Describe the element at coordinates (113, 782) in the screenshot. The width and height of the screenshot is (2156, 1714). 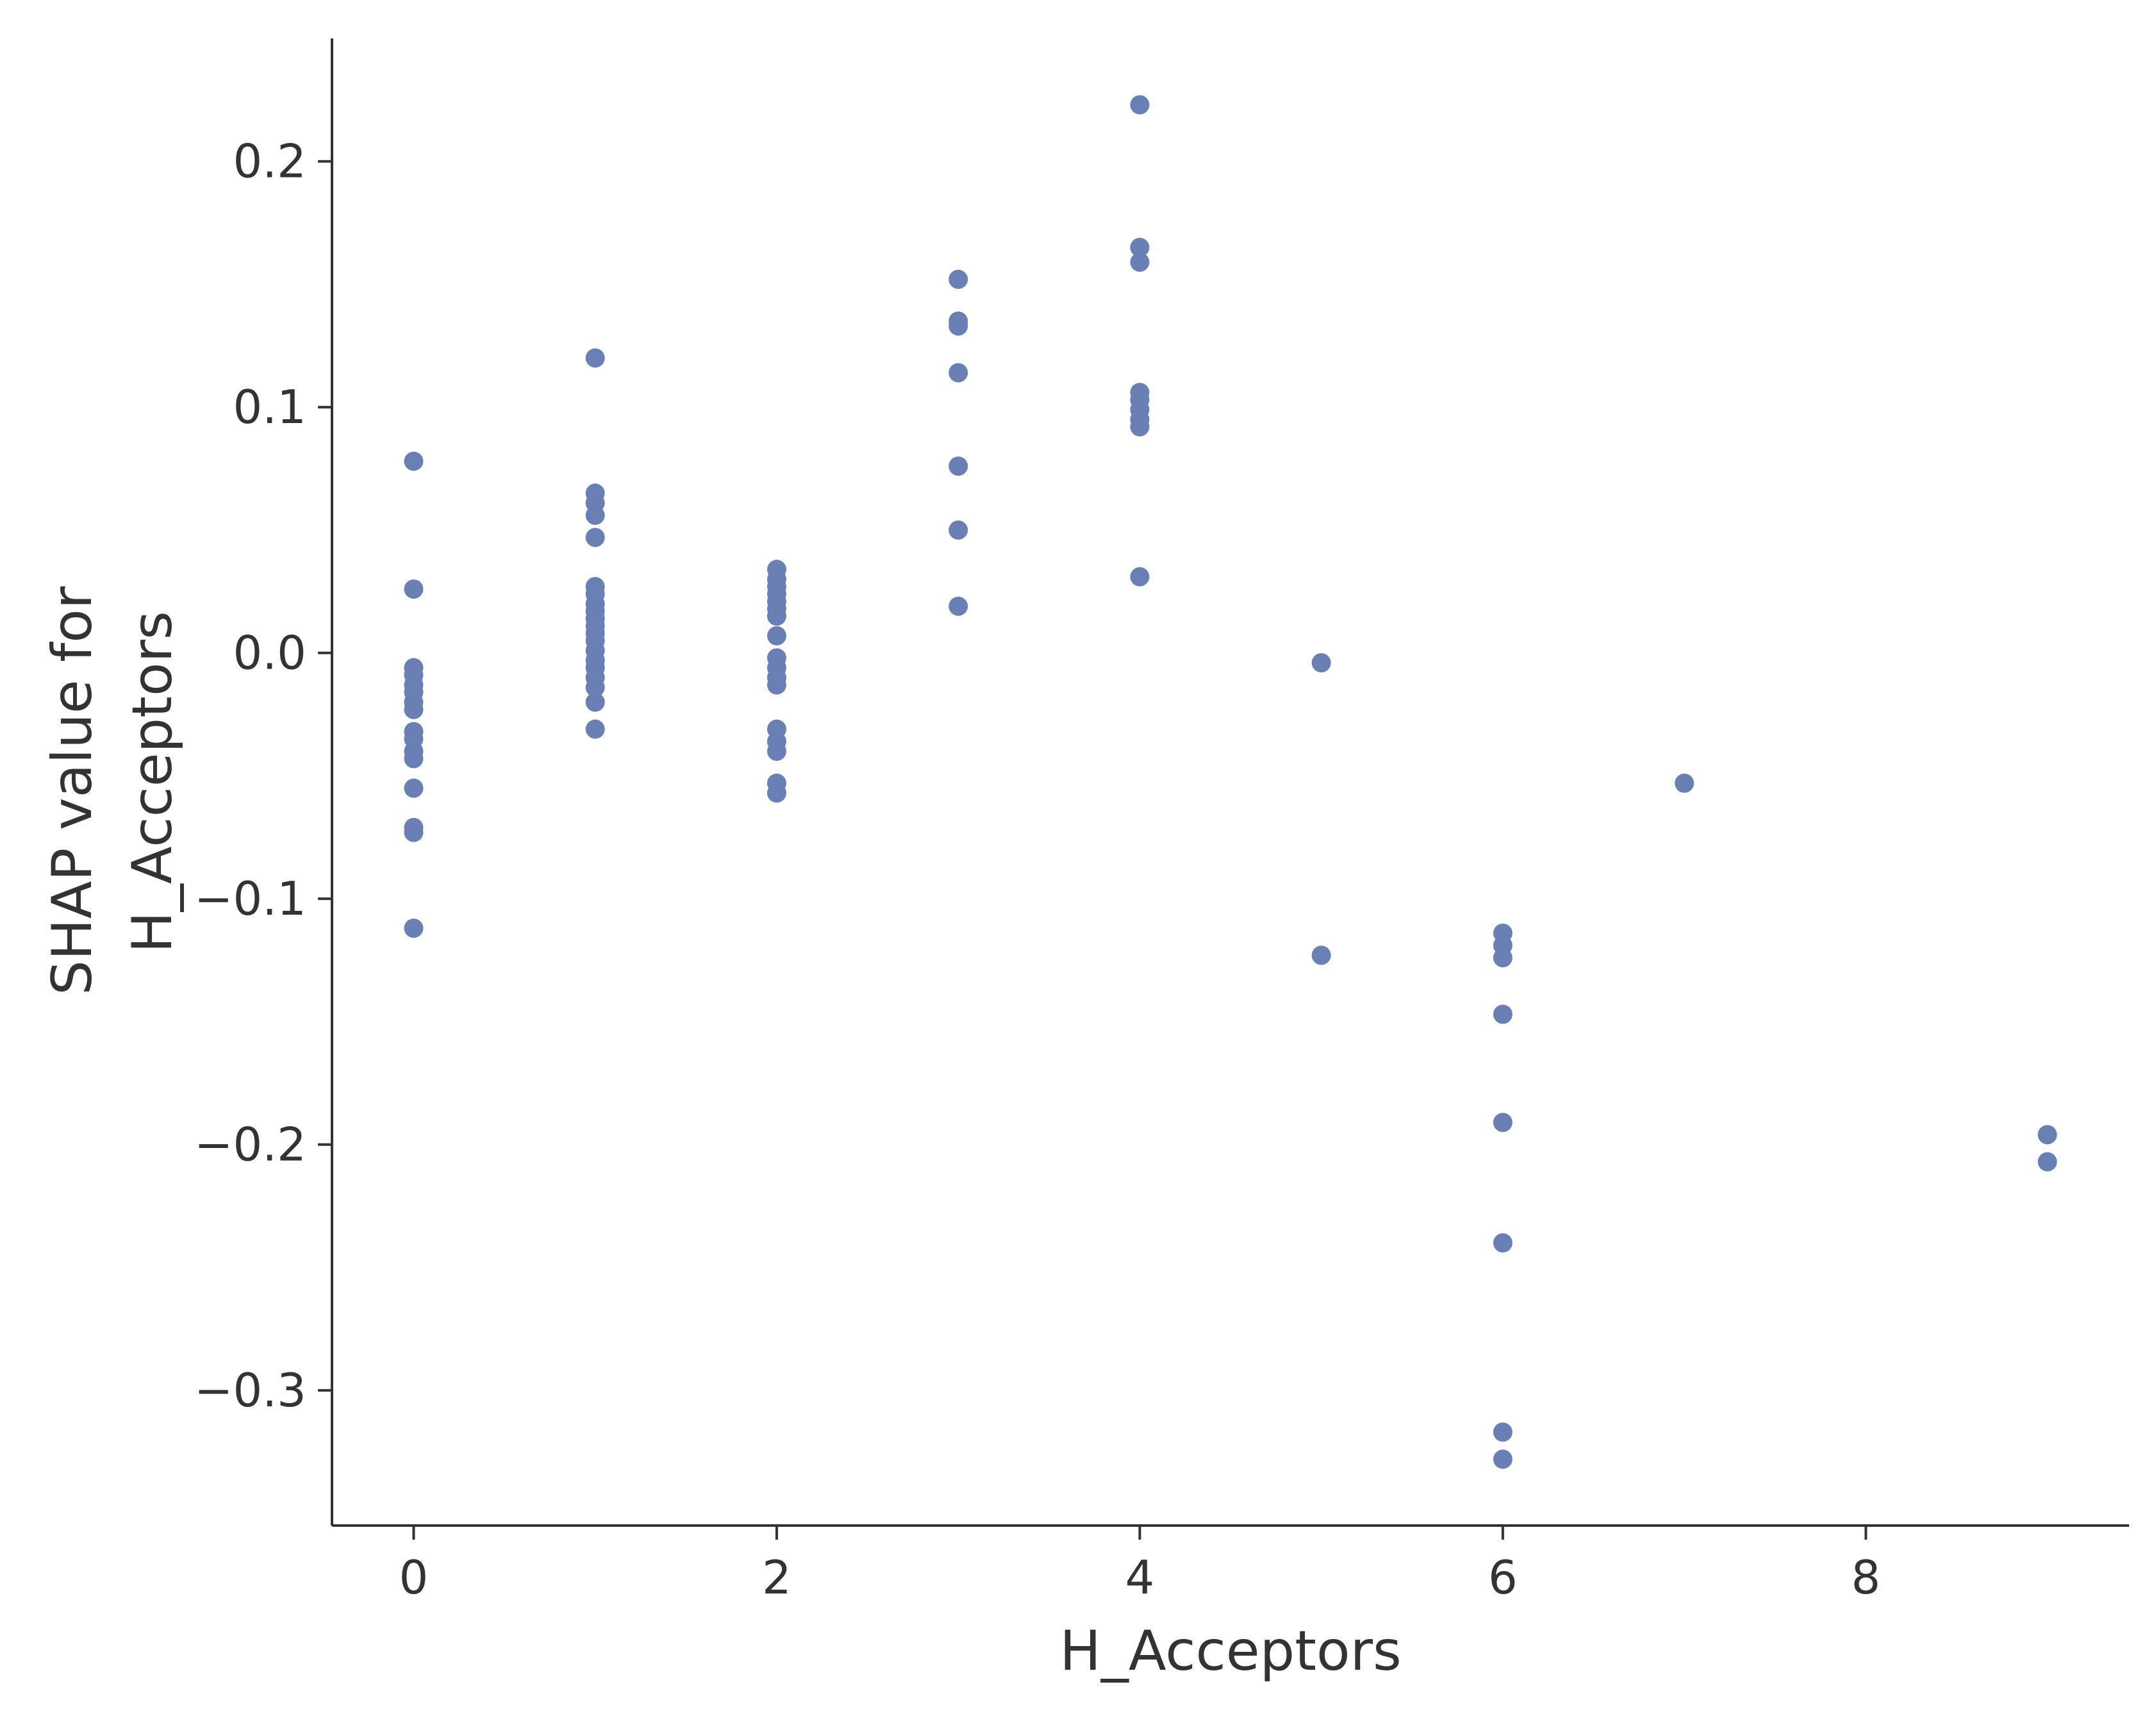
I see `y-axis-label: SHAP value for H_Acceptors` at that location.